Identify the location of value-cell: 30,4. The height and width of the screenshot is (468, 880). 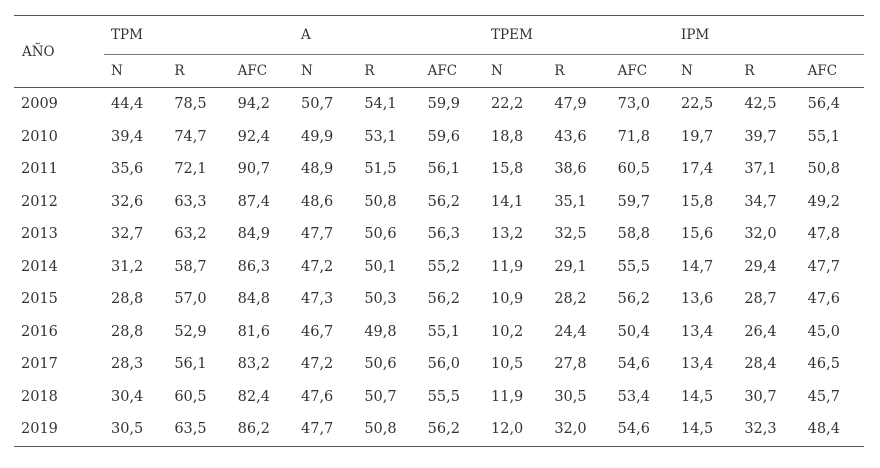
(127, 396).